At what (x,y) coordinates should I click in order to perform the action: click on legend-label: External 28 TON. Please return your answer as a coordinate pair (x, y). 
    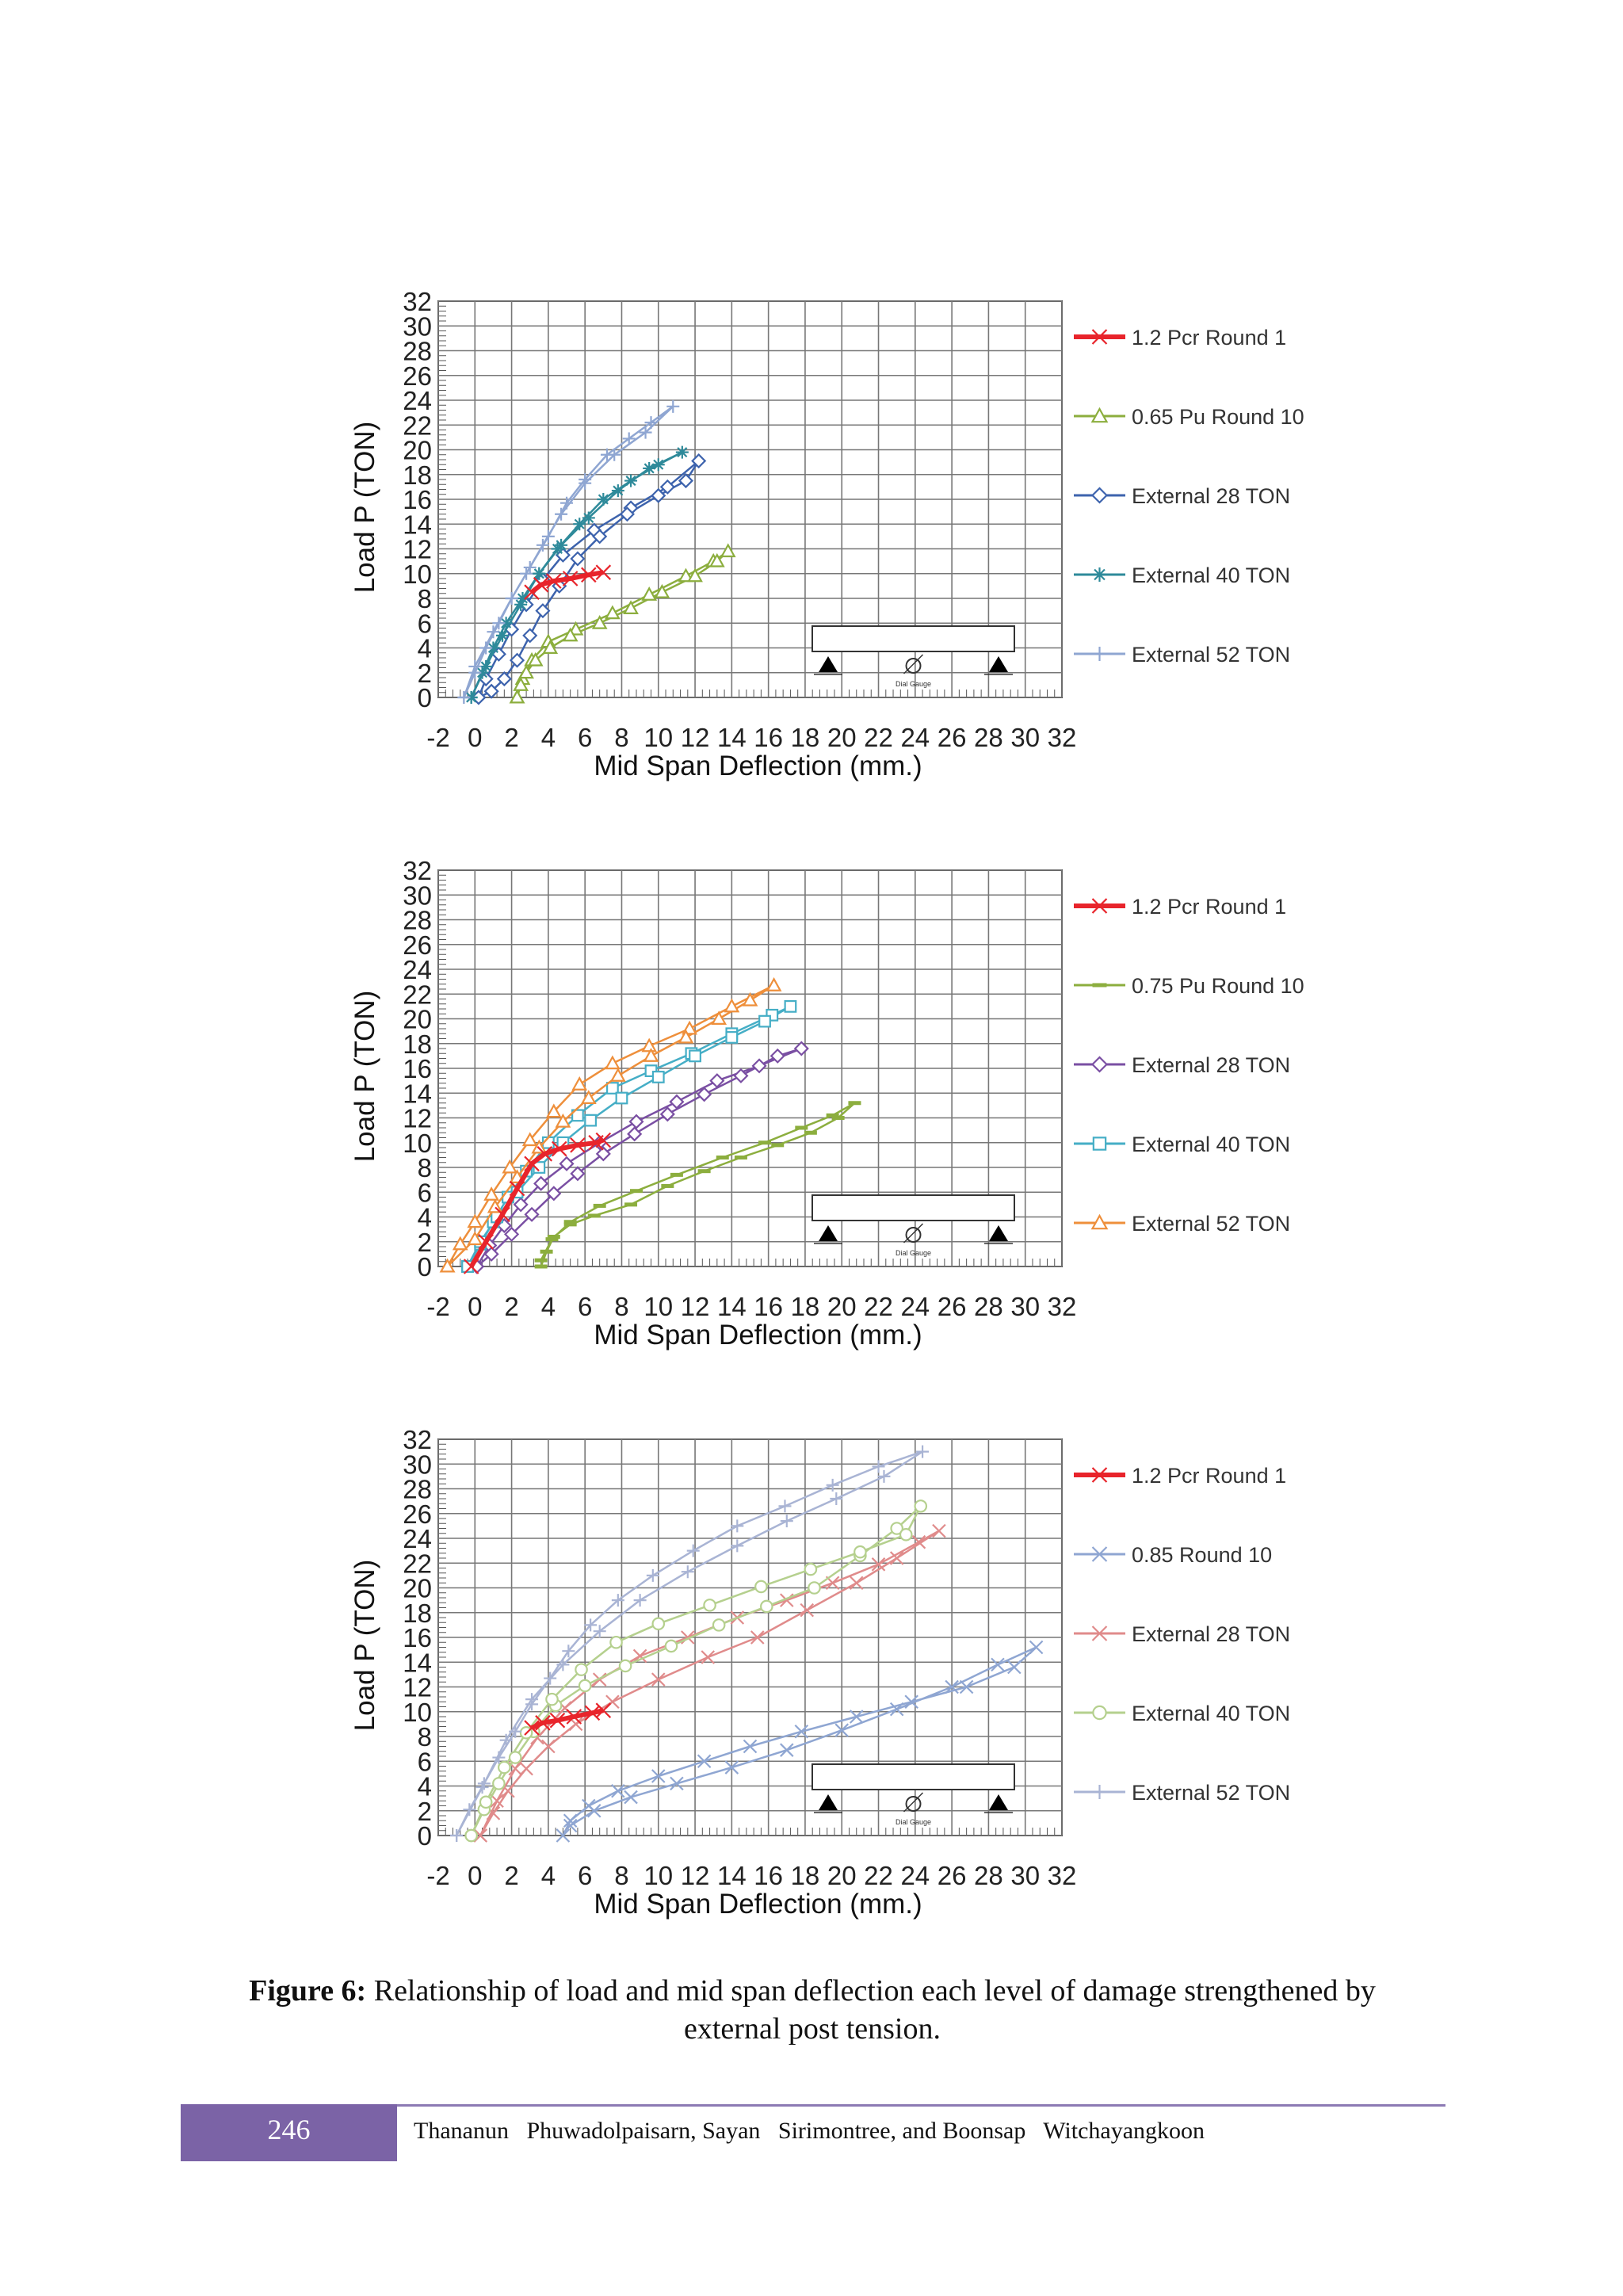
    Looking at the image, I should click on (1211, 1065).